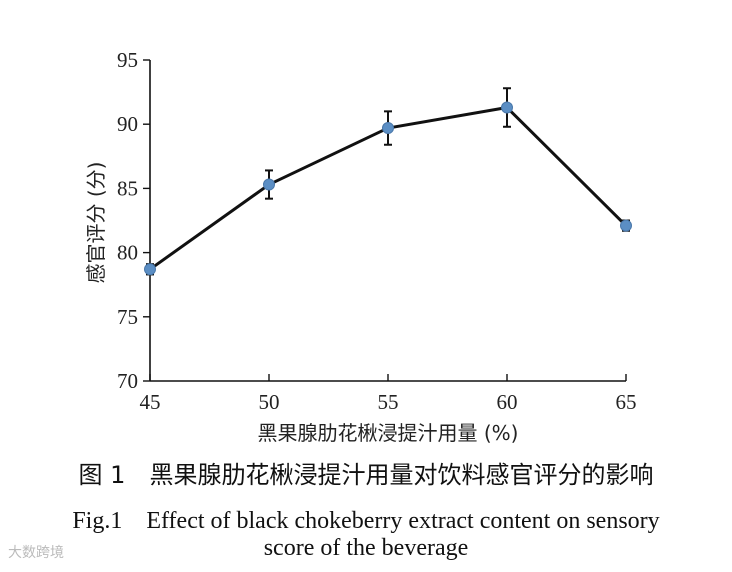  I want to click on x-tick-label: 60, so click(507, 402).